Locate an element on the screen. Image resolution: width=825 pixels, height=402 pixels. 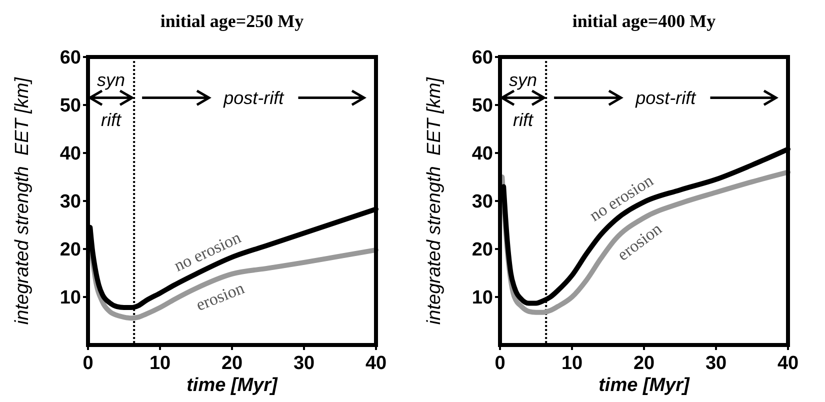
text: erosion is located at coordinates (220, 296).